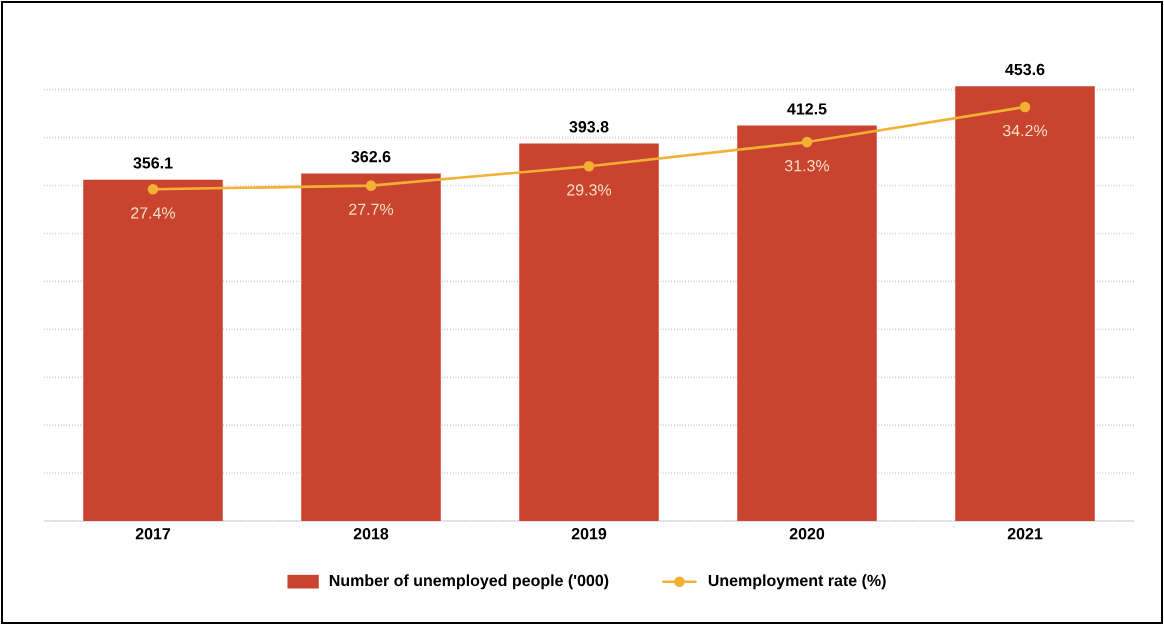 Image resolution: width=1164 pixels, height=625 pixels. Describe the element at coordinates (1025, 130) in the screenshot. I see `data-label: 34.2%` at that location.